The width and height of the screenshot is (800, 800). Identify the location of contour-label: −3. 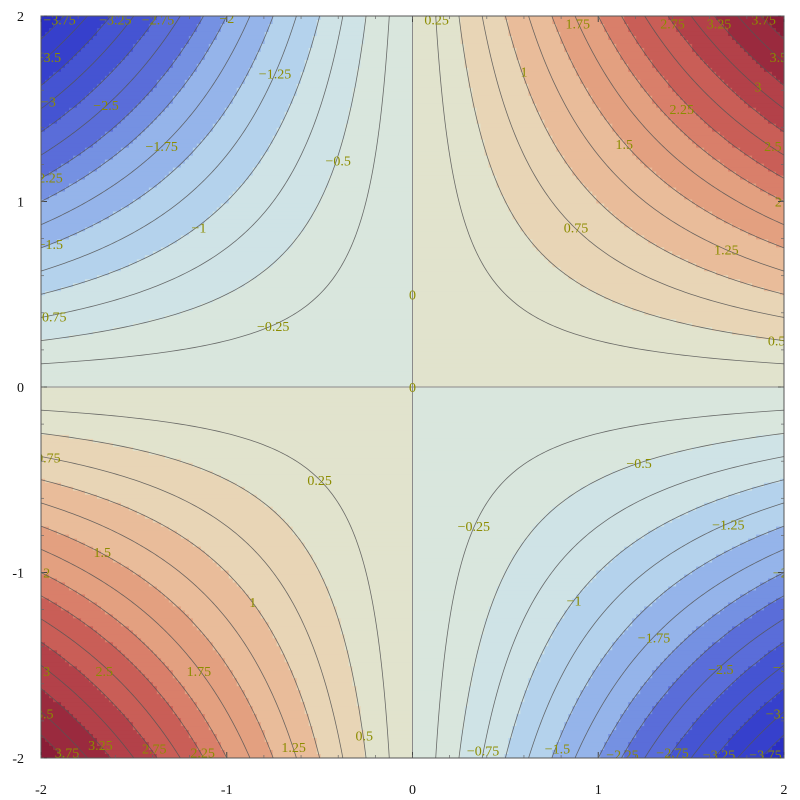
(48, 102).